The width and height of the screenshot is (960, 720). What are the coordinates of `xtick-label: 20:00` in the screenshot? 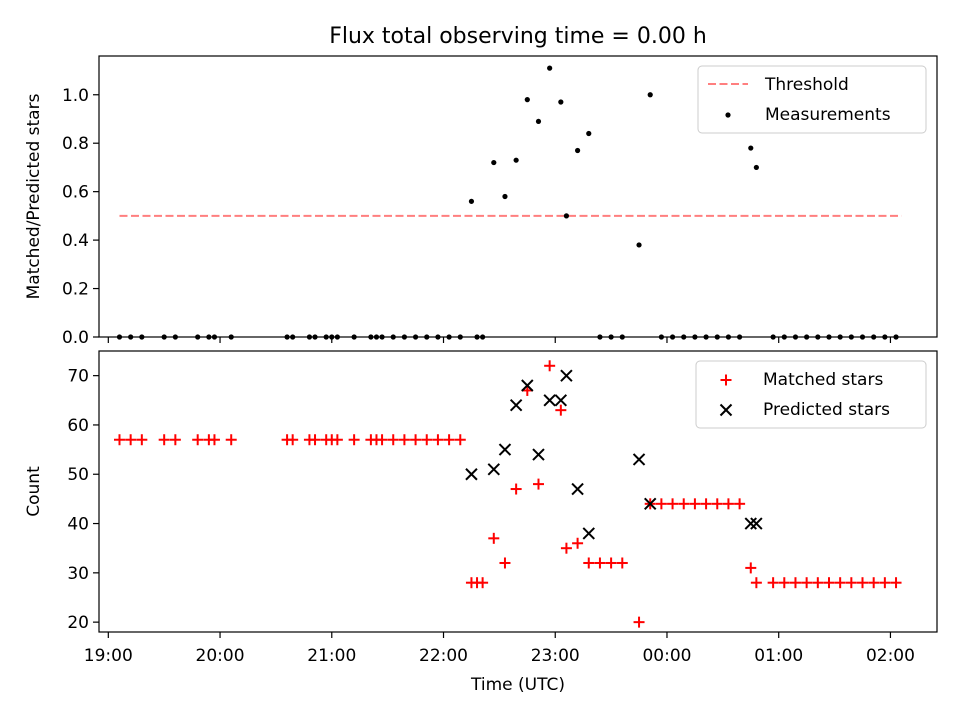 It's located at (220, 656).